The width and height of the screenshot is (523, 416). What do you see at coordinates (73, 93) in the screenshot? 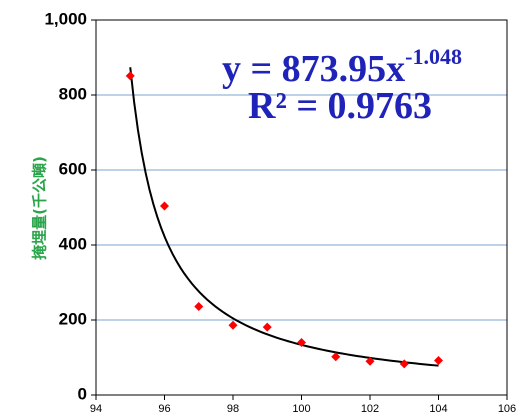
I see `y-tick-label-4: 800` at bounding box center [73, 93].